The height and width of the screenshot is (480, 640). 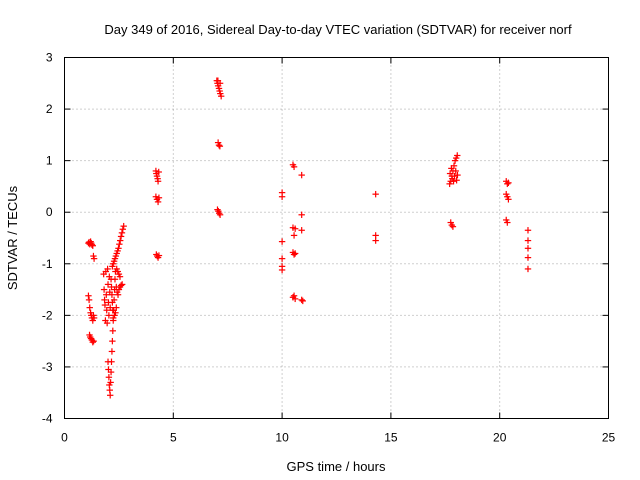 What do you see at coordinates (391, 438) in the screenshot?
I see `x-tick-label: 15` at bounding box center [391, 438].